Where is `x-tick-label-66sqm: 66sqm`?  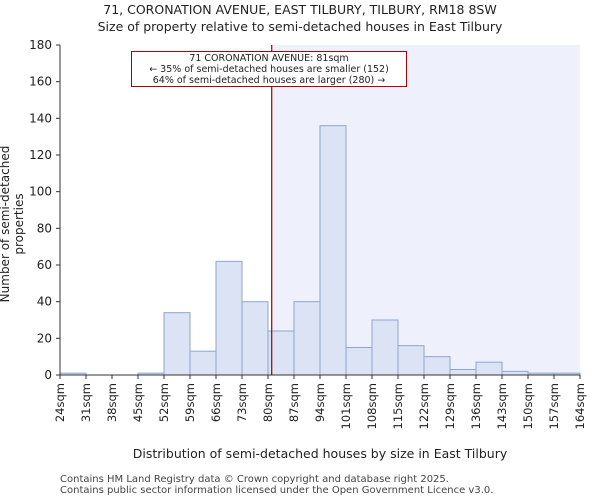
x-tick-label-66sqm: 66sqm is located at coordinates (216, 402).